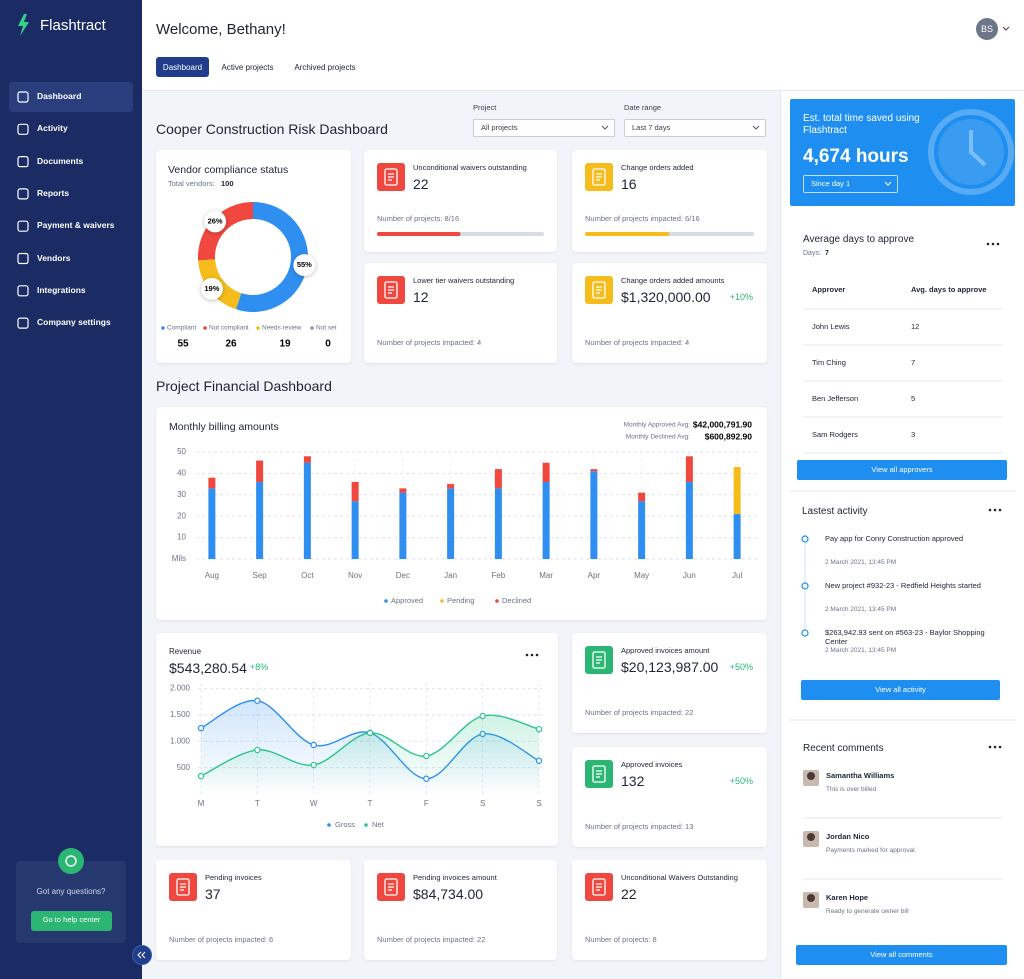 Image resolution: width=1024 pixels, height=979 pixels. Describe the element at coordinates (670, 667) in the screenshot. I see `stat-value: $20,123,987.00` at that location.